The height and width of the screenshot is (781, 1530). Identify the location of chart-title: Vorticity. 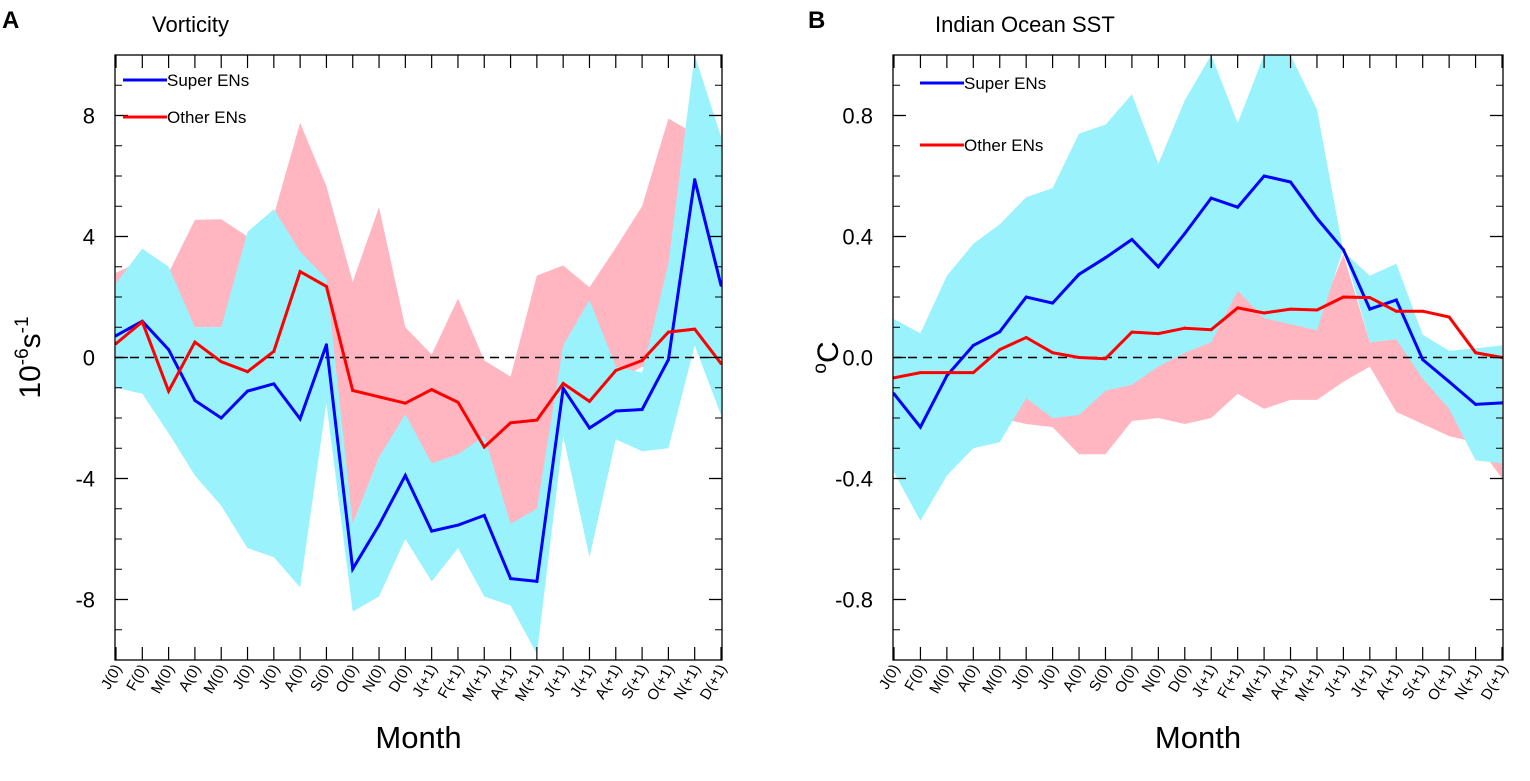
(190, 24).